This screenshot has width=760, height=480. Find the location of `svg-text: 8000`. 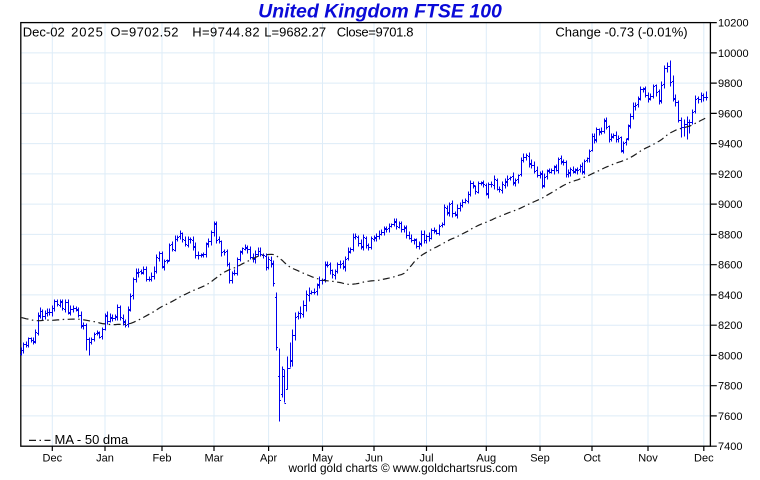

svg-text: 8000 is located at coordinates (730, 356).